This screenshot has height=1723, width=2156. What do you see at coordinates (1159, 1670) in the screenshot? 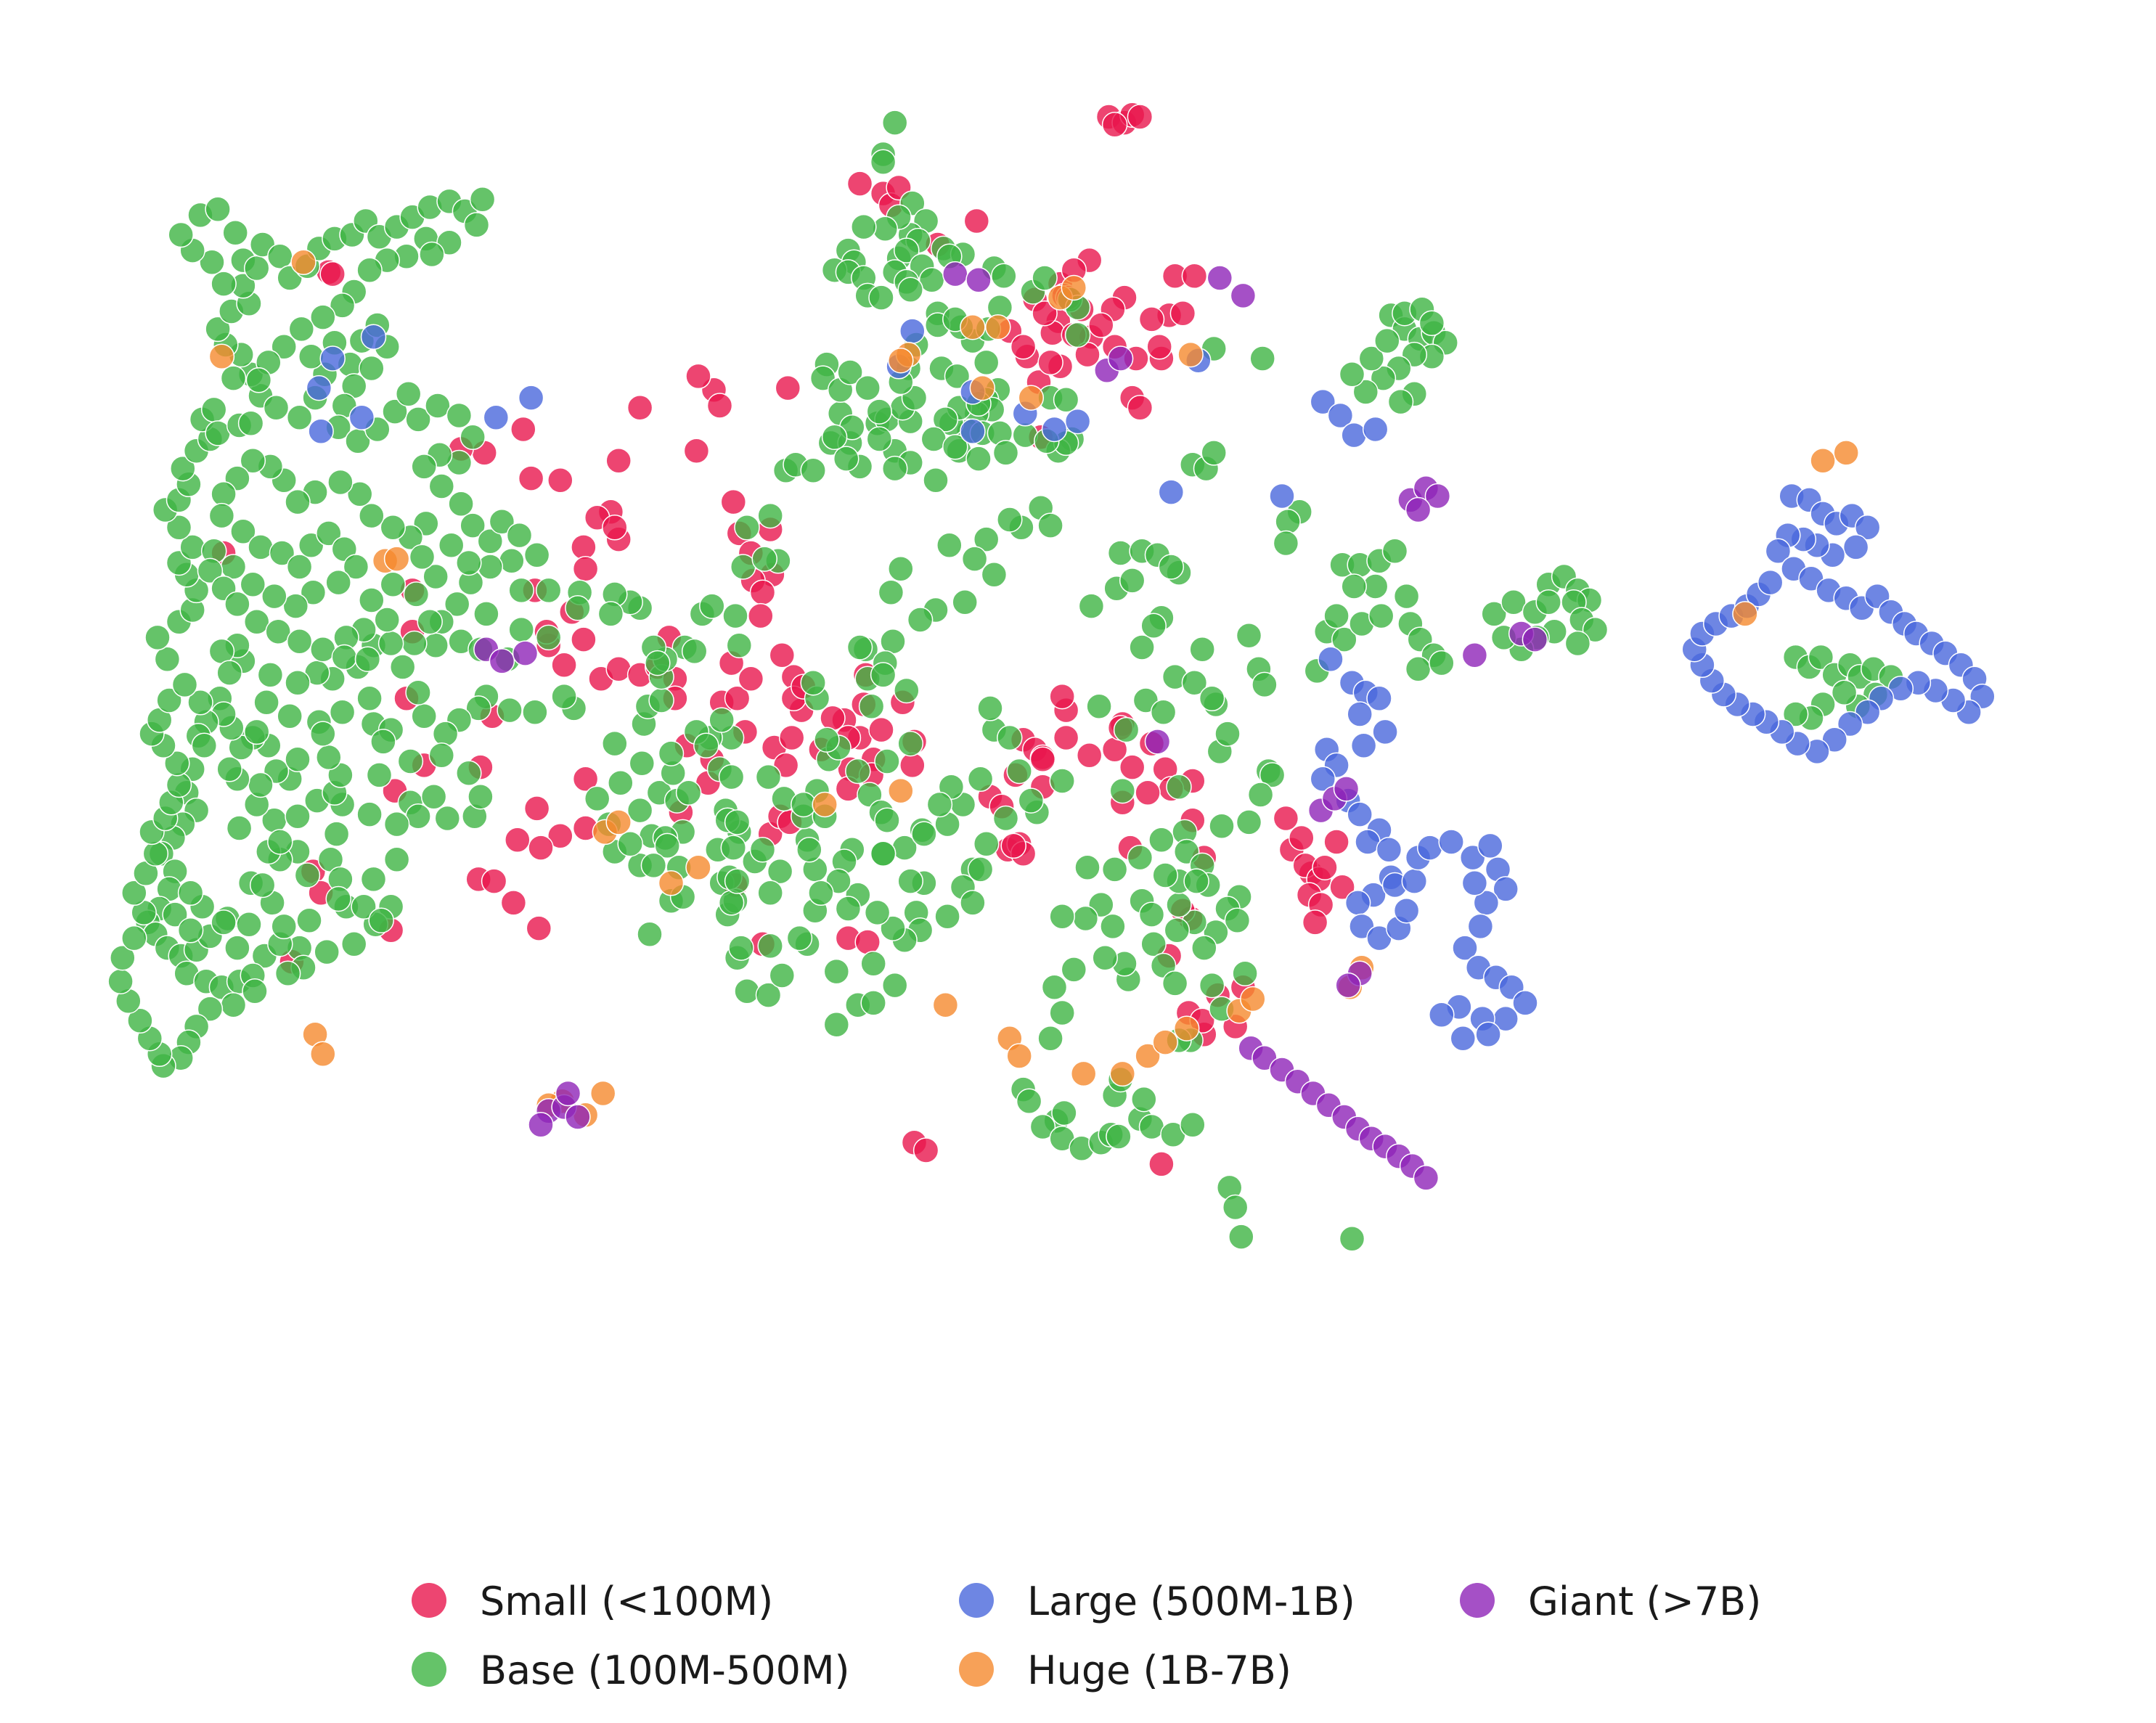
I see `legend-label-huge: Huge (1B-7B)` at bounding box center [1159, 1670].